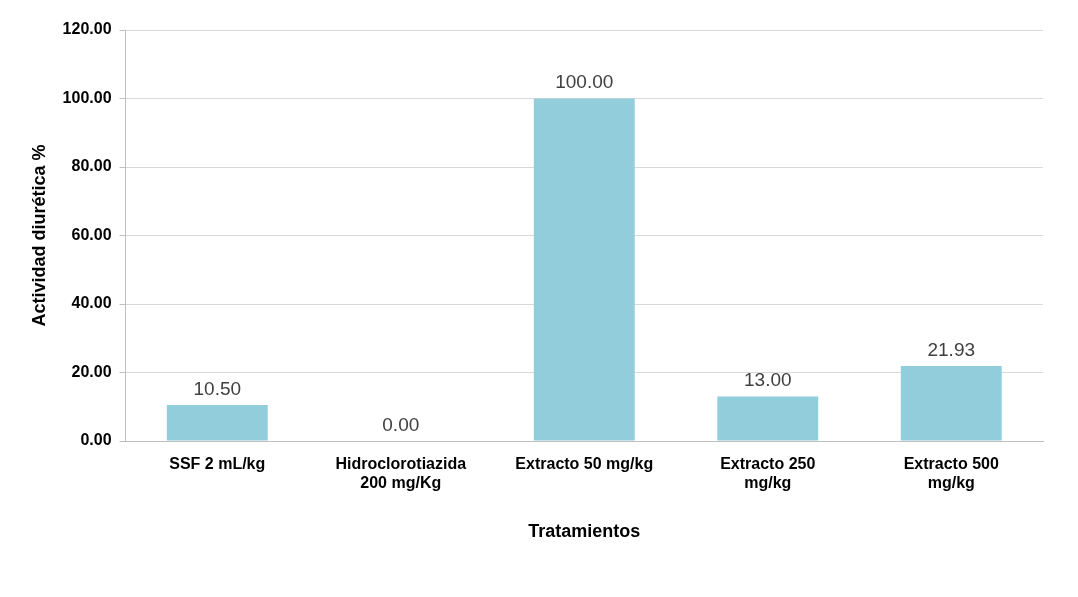 The width and height of the screenshot is (1078, 597). I want to click on data-label: 21.93, so click(951, 349).